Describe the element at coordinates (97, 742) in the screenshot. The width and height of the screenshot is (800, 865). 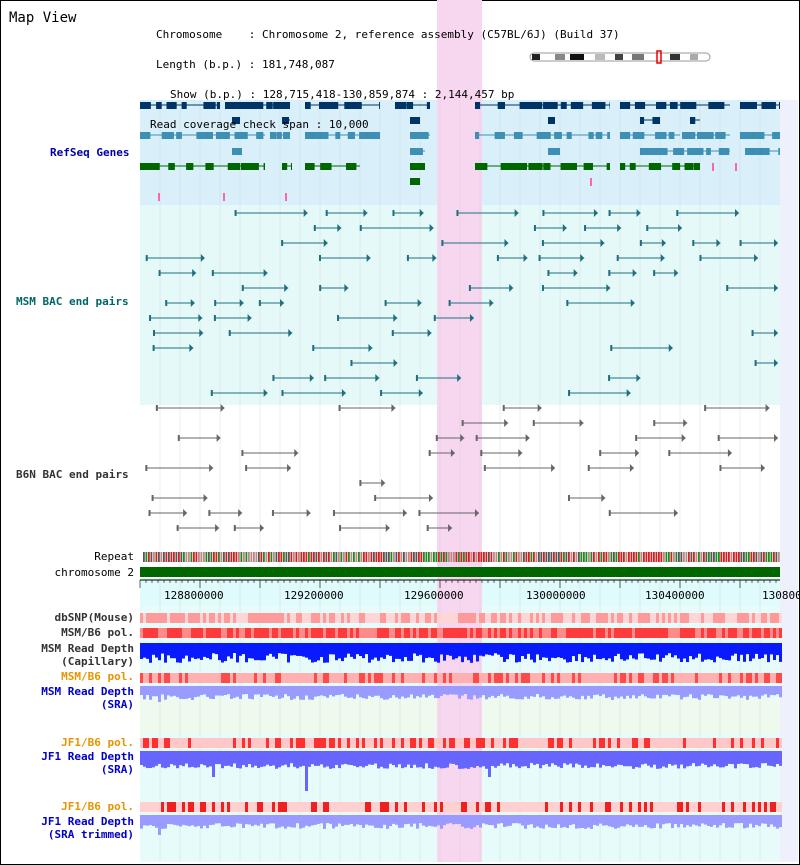
I see `track-label-jf1-b6-pol: JF1/B6 pol.` at that location.